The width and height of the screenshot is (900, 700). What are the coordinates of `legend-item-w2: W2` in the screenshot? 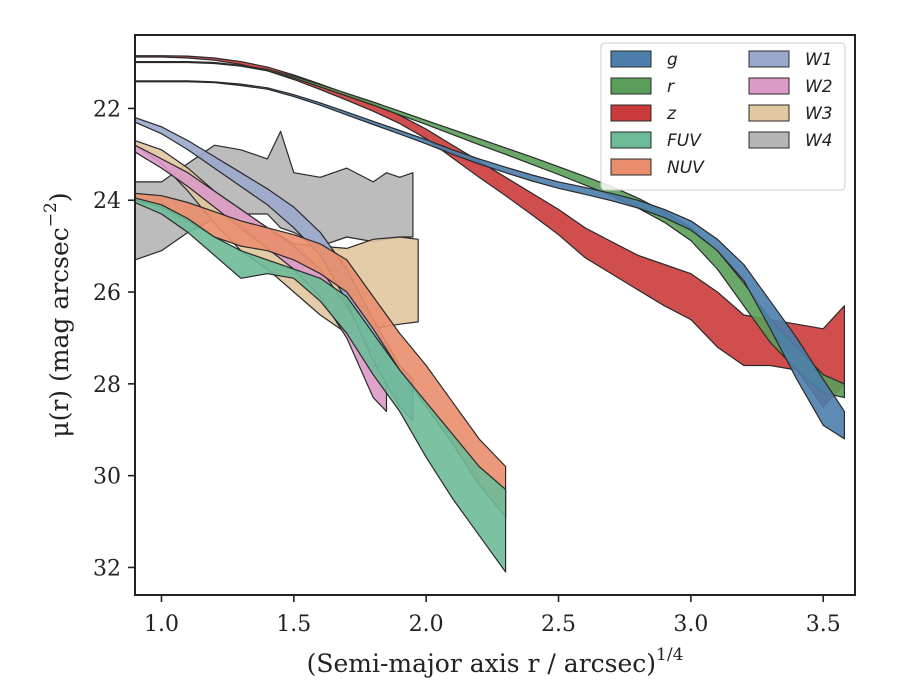 It's located at (790, 87).